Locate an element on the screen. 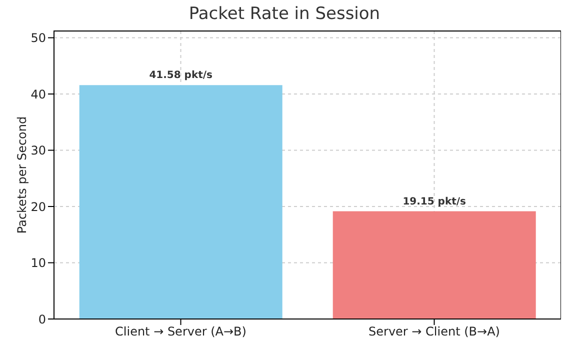 Image resolution: width=569 pixels, height=353 pixels. x-tick-label: Server → Client (B→A) is located at coordinates (434, 331).